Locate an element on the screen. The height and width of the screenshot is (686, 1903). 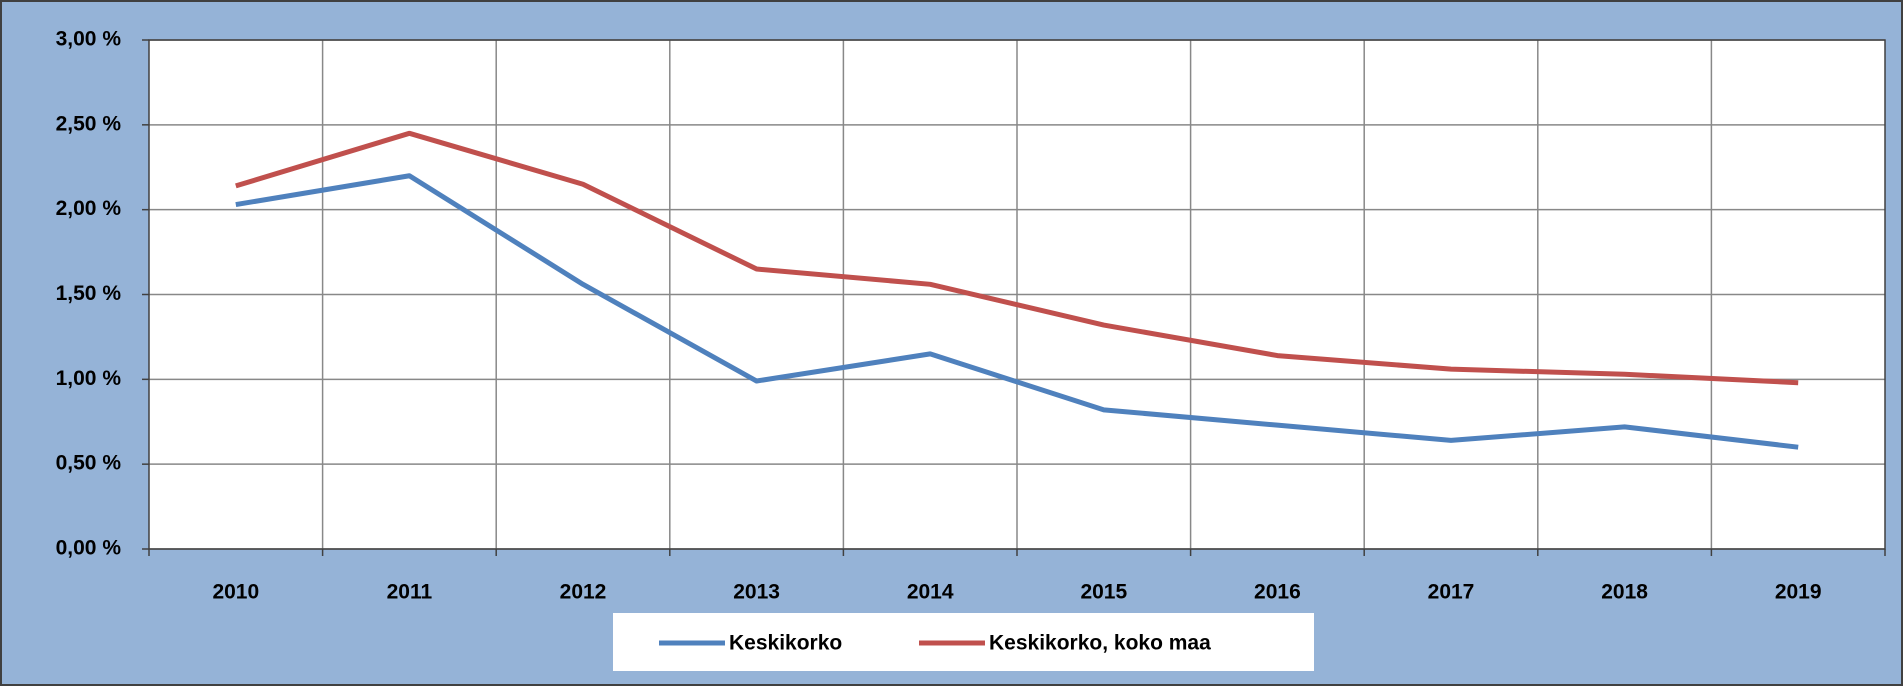
x-tick-label: 2014 is located at coordinates (930, 592).